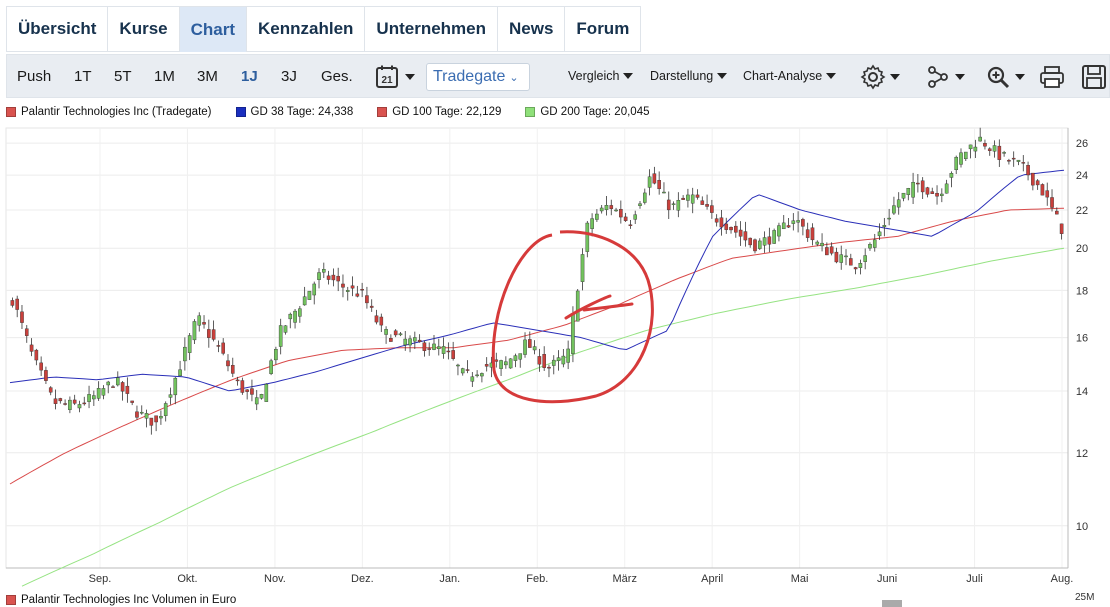  What do you see at coordinates (531, 29) in the screenshot?
I see `tab-news: News` at bounding box center [531, 29].